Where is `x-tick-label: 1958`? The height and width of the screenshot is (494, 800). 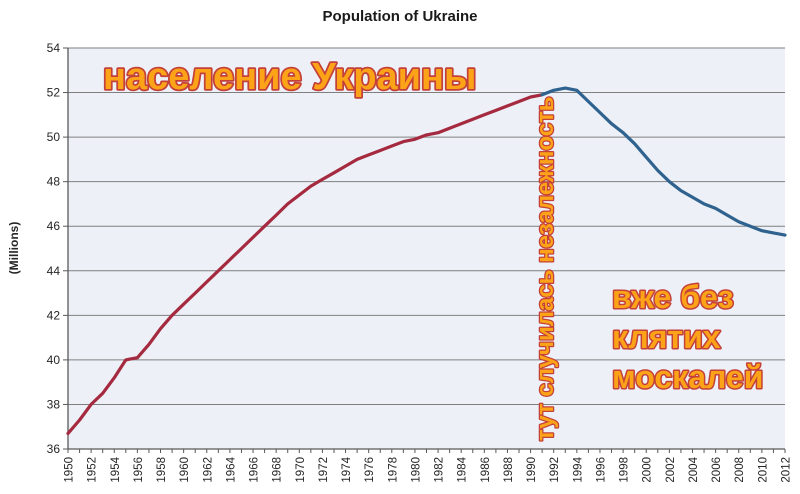 x-tick-label: 1958 is located at coordinates (162, 470).